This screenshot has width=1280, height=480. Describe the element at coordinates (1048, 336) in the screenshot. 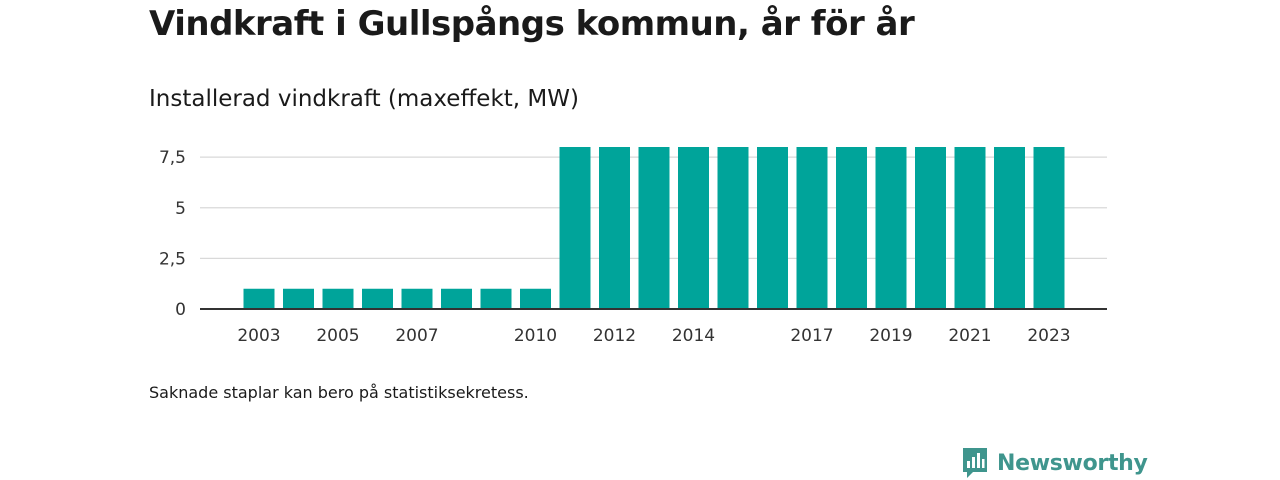

I see `x-tick-label: 2023` at that location.